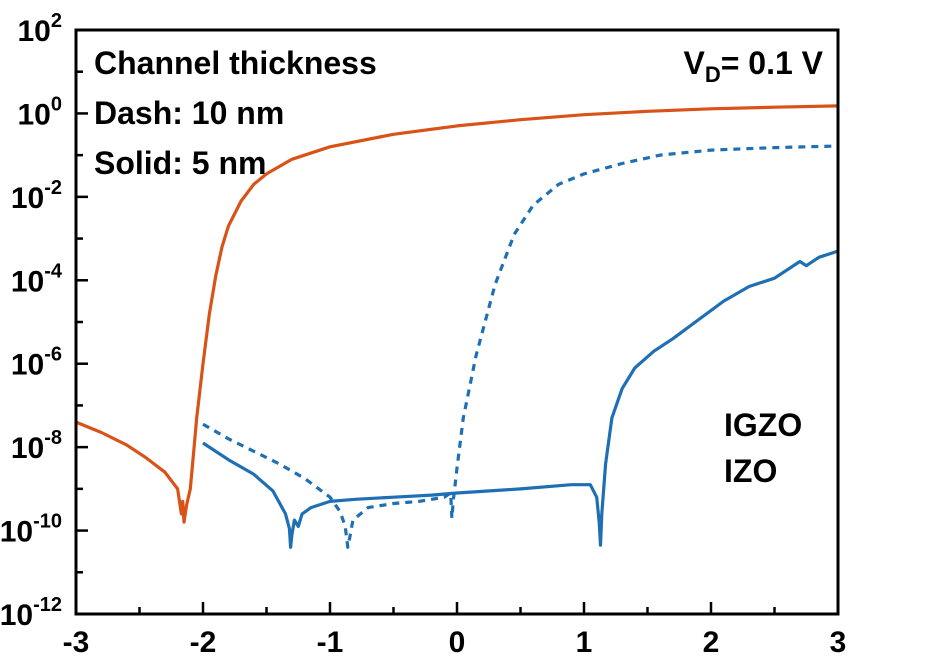 The width and height of the screenshot is (932, 666). Describe the element at coordinates (584, 642) in the screenshot. I see `x-tick-label: 1` at that location.